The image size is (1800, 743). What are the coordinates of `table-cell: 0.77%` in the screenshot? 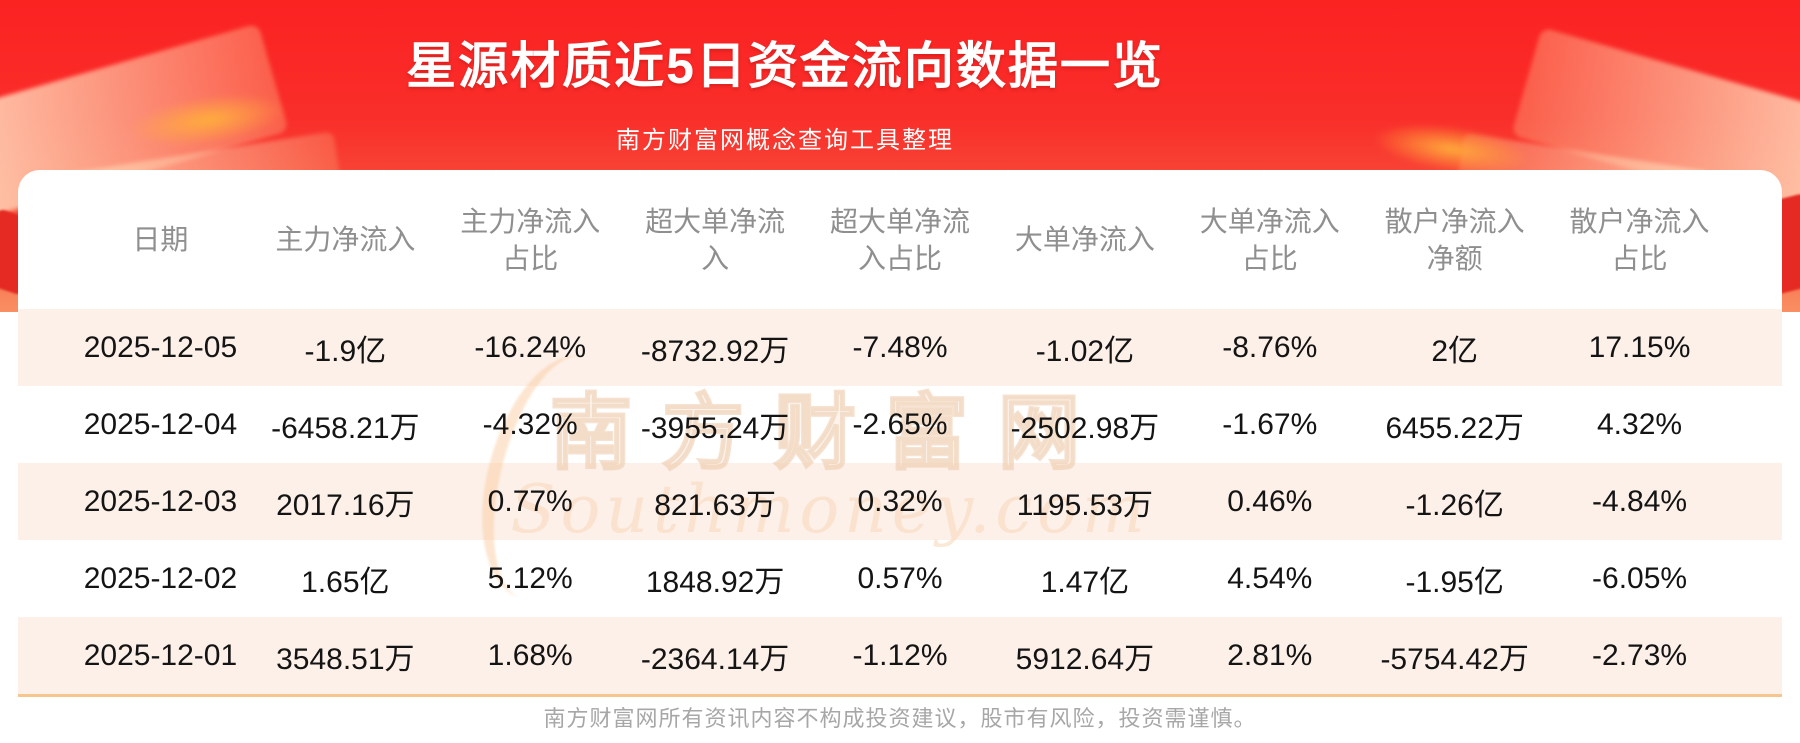 It's located at (530, 501).